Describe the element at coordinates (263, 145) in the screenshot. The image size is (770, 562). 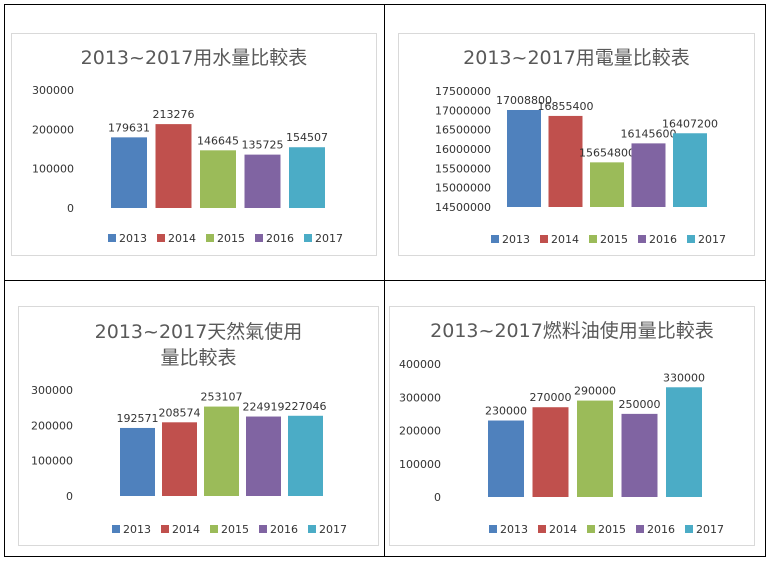
I see `data-label-2016: 135725` at that location.